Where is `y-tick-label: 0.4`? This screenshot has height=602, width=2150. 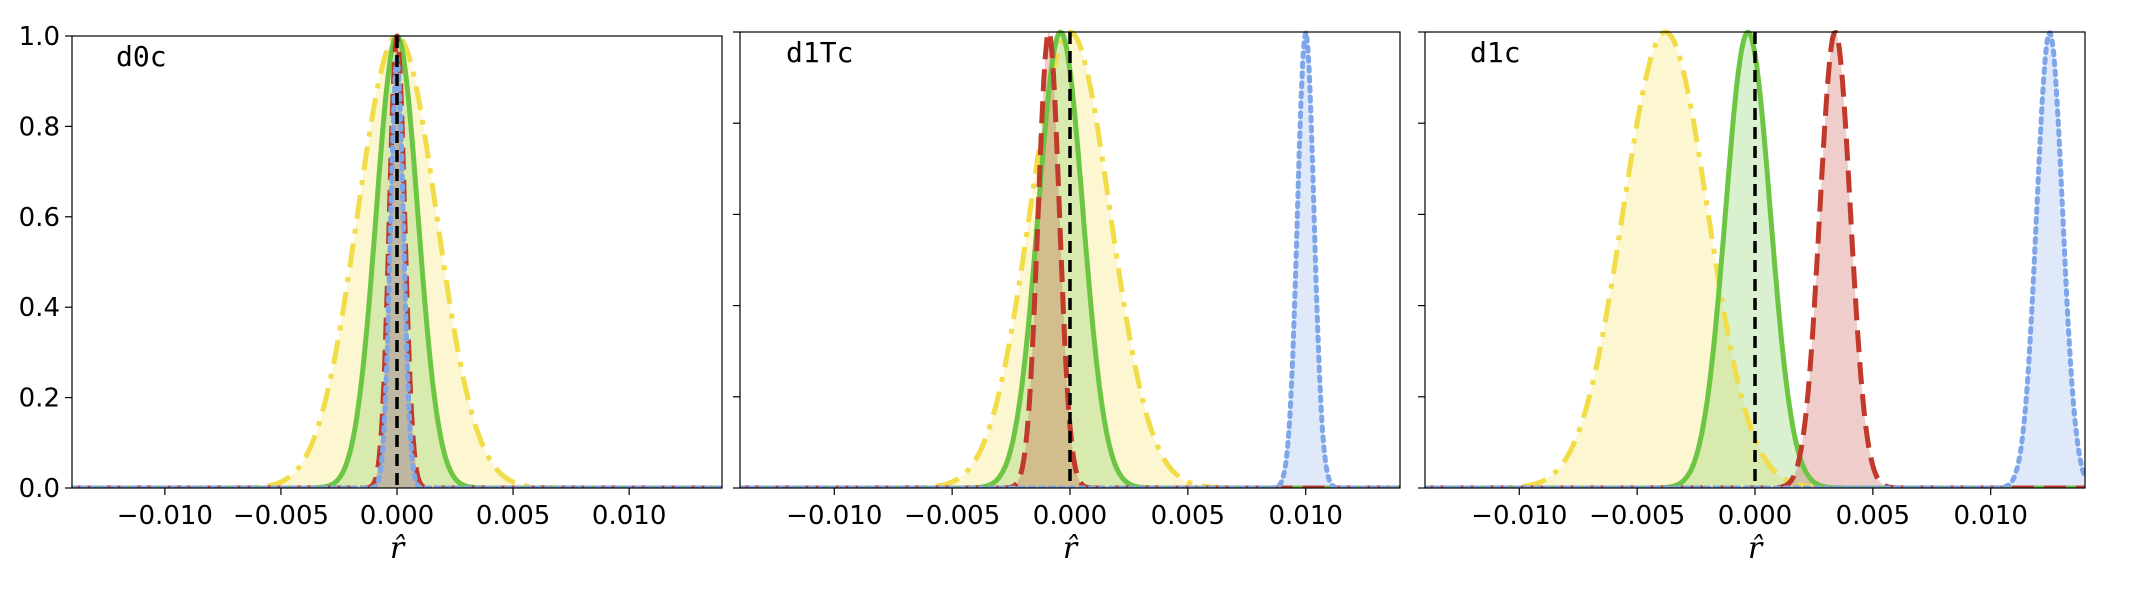
y-tick-label: 0.4 is located at coordinates (39, 308).